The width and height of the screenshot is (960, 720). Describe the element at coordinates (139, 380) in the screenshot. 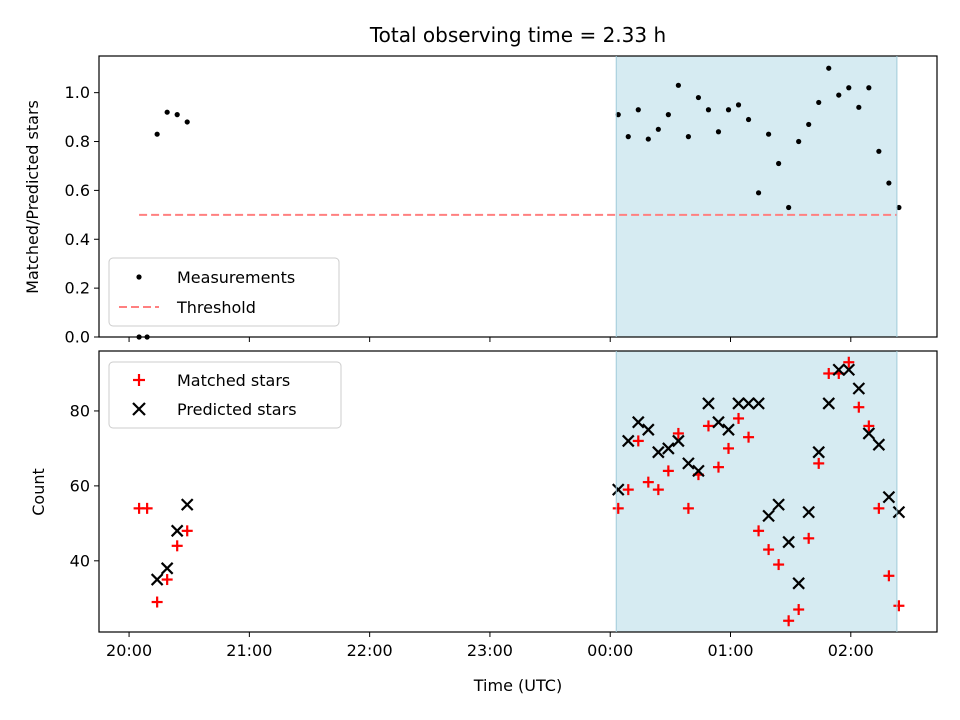

I see `legend-matched-marker` at that location.